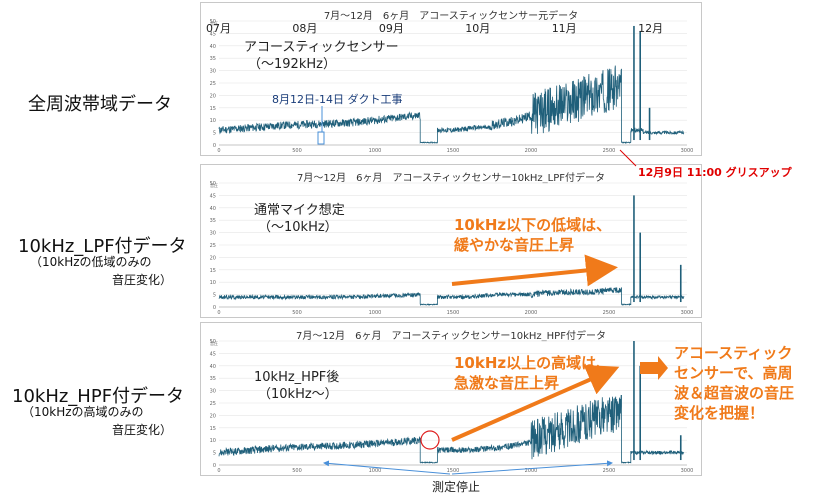 This screenshot has height=502, width=823. Describe the element at coordinates (298, 227) in the screenshot. I see `series-label-lpf-2: （～10kHz）` at that location.